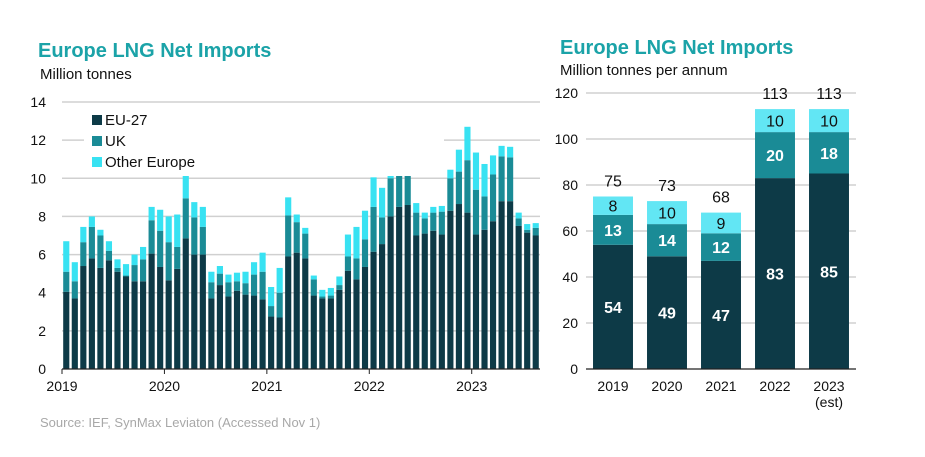 The image size is (925, 457). What do you see at coordinates (570, 277) in the screenshot?
I see `y-tick-label: 40` at bounding box center [570, 277].